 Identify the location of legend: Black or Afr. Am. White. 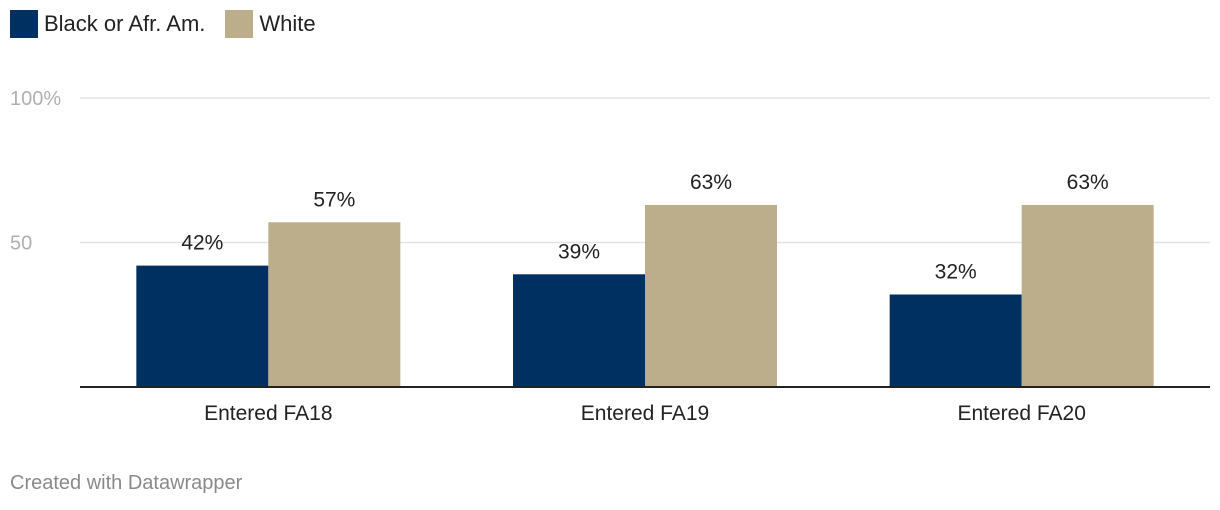
(163, 24).